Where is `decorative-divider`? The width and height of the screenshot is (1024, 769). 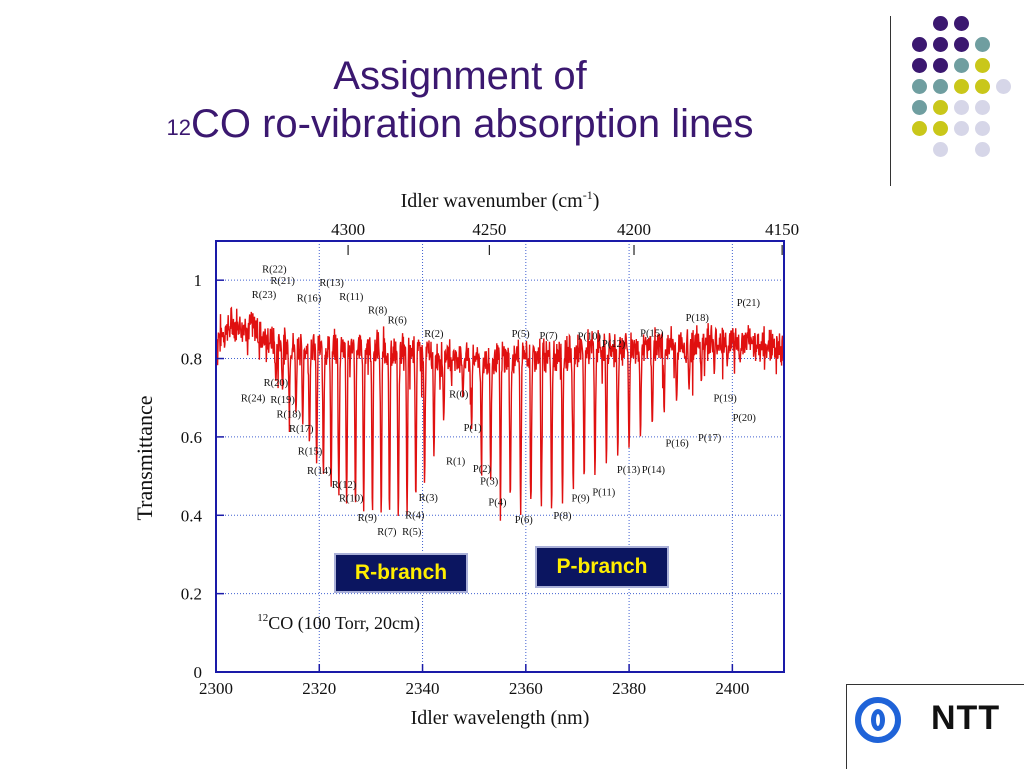
decorative-divider is located at coordinates (890, 101).